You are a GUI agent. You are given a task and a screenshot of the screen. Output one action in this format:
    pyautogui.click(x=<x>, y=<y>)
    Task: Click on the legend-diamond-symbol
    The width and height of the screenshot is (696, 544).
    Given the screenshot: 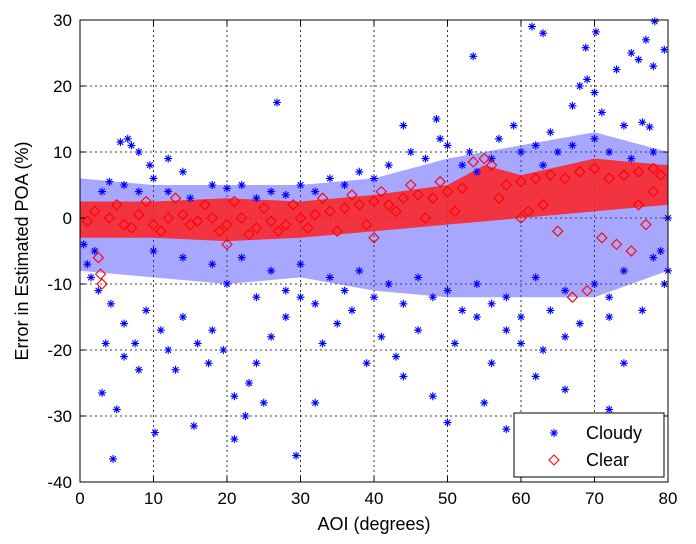 What is the action you would take?
    pyautogui.click(x=554, y=460)
    